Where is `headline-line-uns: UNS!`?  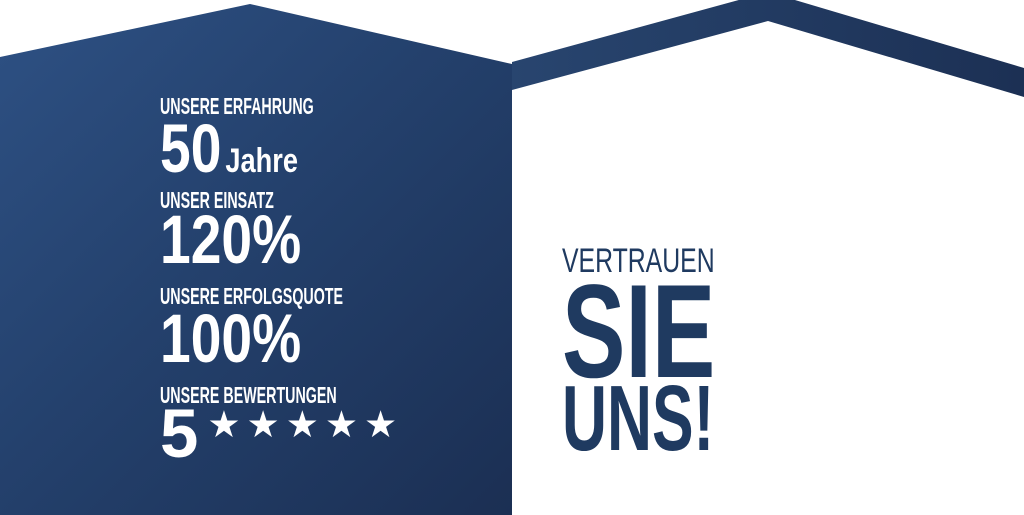 headline-line-uns: UNS! is located at coordinates (638, 418).